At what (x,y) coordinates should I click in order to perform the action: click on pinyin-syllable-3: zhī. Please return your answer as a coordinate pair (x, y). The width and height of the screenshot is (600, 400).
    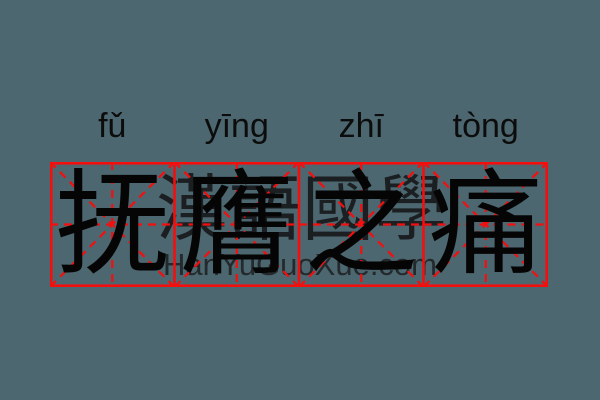
    Looking at the image, I should click on (361, 126).